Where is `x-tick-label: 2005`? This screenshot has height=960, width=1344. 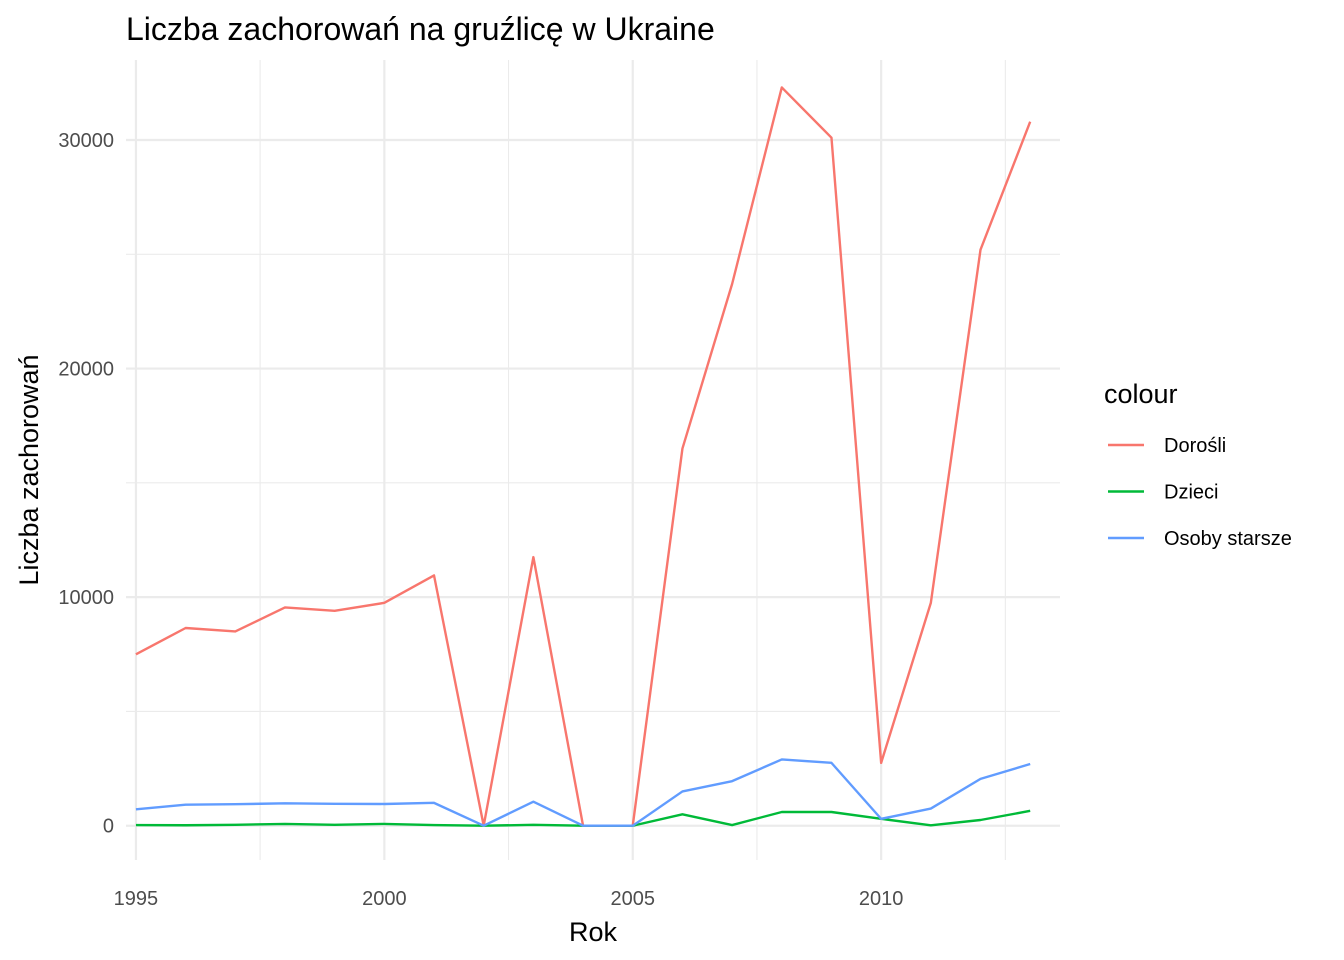
x-tick-label: 2005 is located at coordinates (632, 899).